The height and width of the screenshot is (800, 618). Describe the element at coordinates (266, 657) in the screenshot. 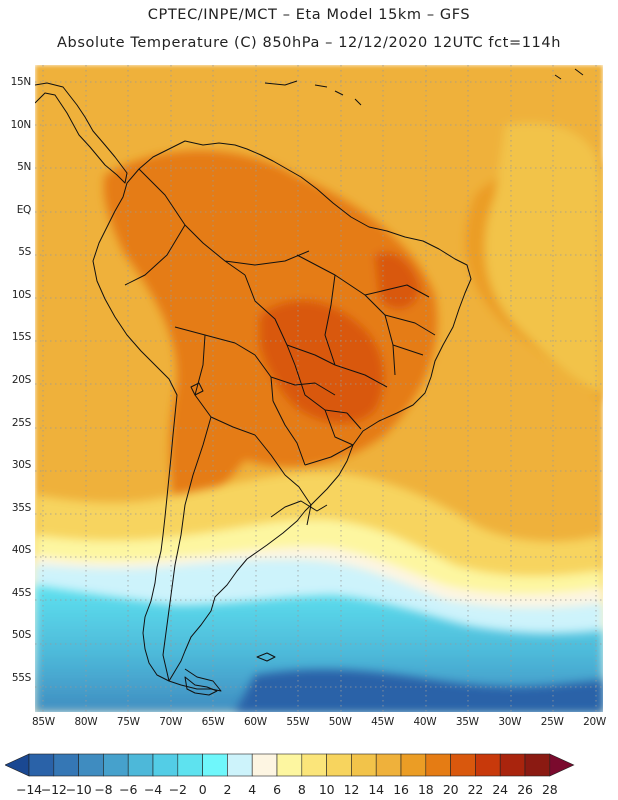

I see `falkland-islands` at that location.